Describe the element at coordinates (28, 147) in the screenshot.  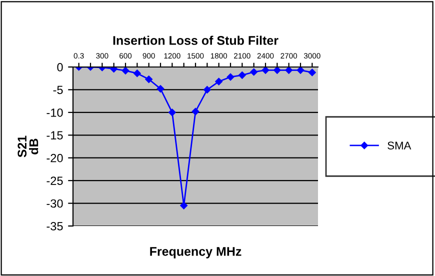
I see `y-axis-title: S21 dB` at that location.